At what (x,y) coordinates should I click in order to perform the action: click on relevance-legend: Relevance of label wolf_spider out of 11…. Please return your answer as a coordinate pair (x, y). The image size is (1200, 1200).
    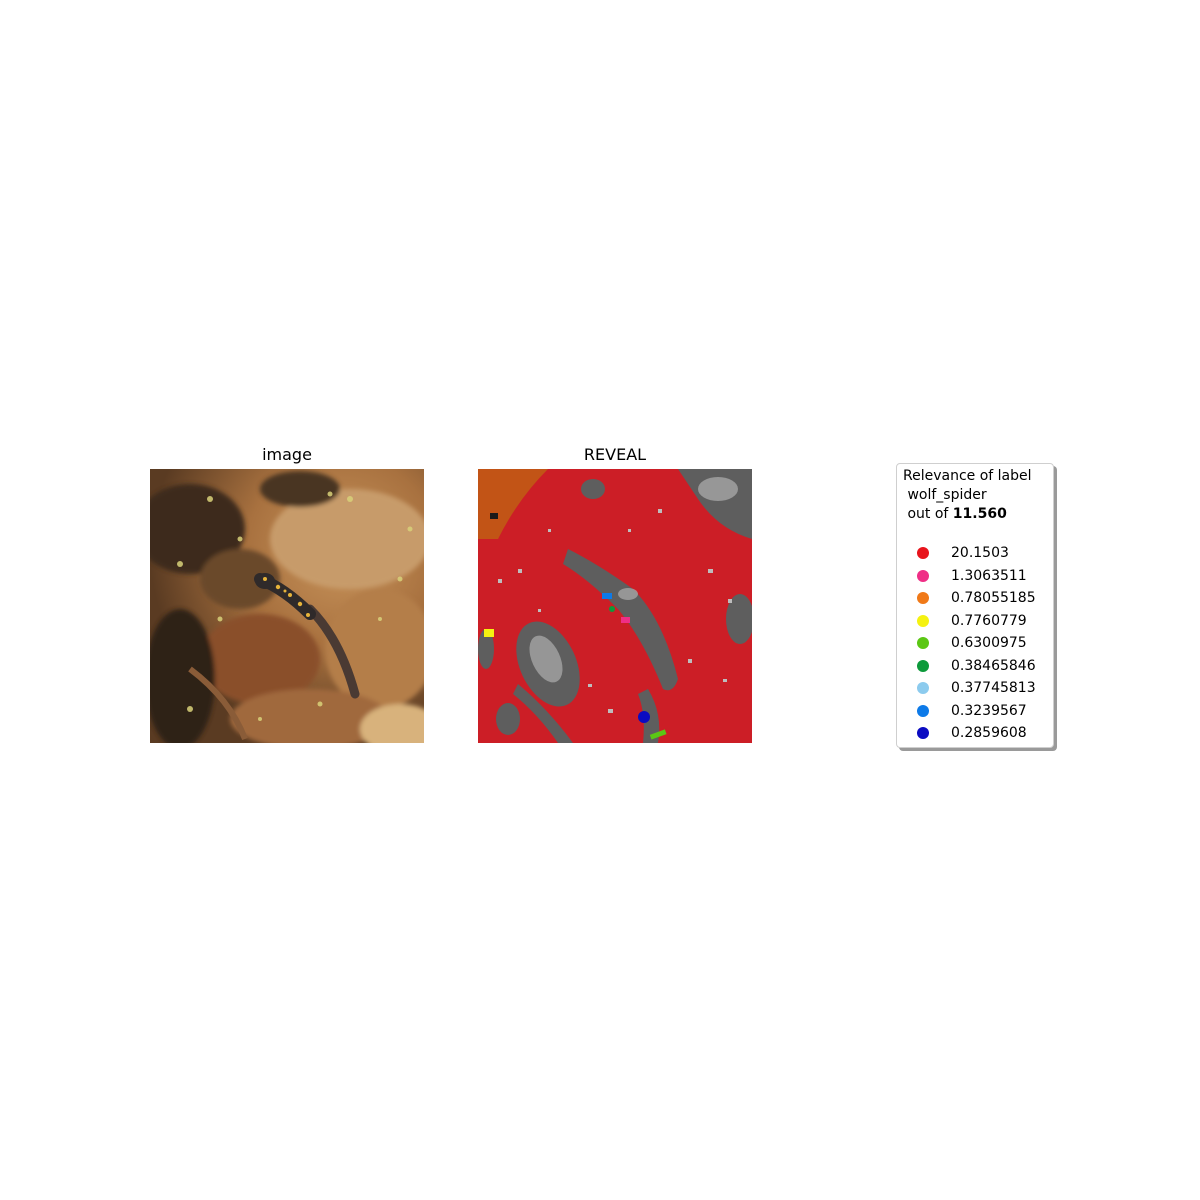
    Looking at the image, I should click on (975, 605).